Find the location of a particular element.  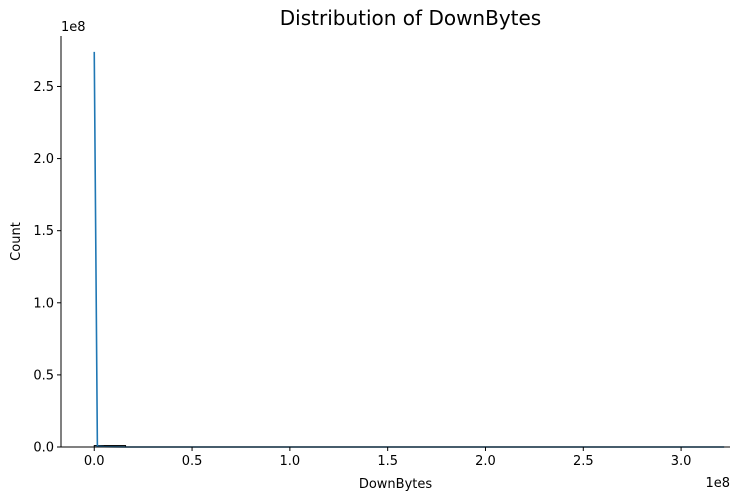

x-tick-label: 2.5 is located at coordinates (583, 461).